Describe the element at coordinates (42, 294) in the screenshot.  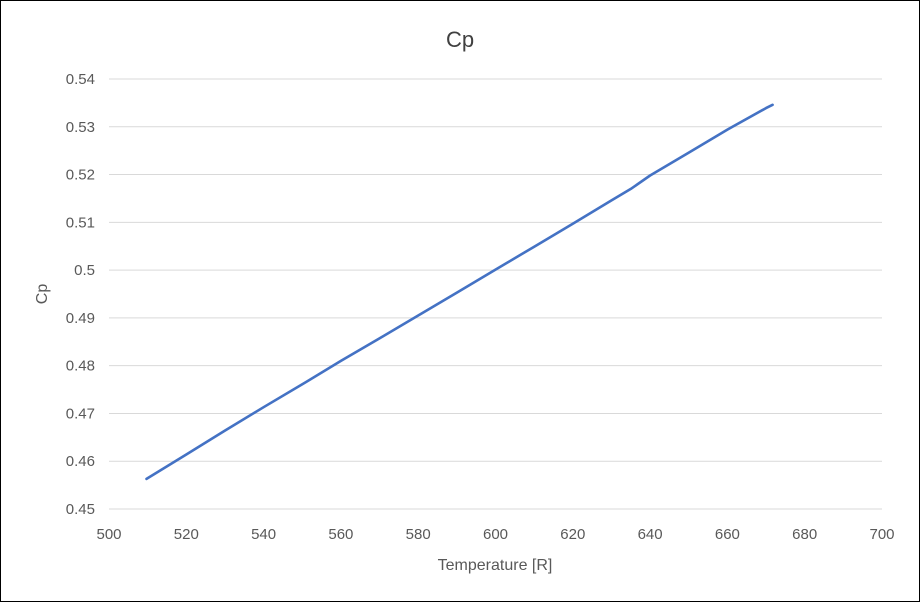
I see `y-axis-title: Cp` at that location.